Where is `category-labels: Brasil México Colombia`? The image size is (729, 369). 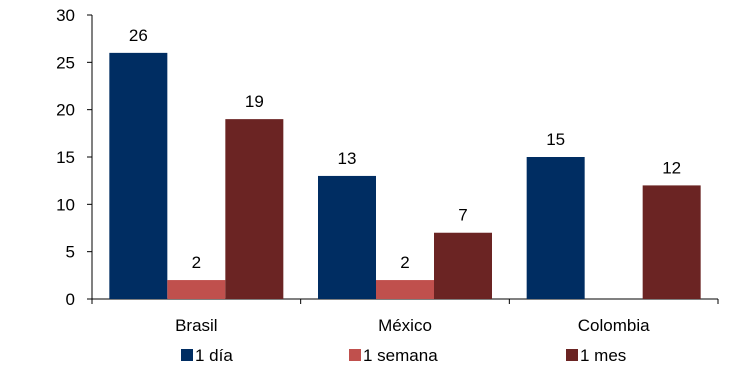 category-labels: Brasil México Colombia is located at coordinates (412, 325).